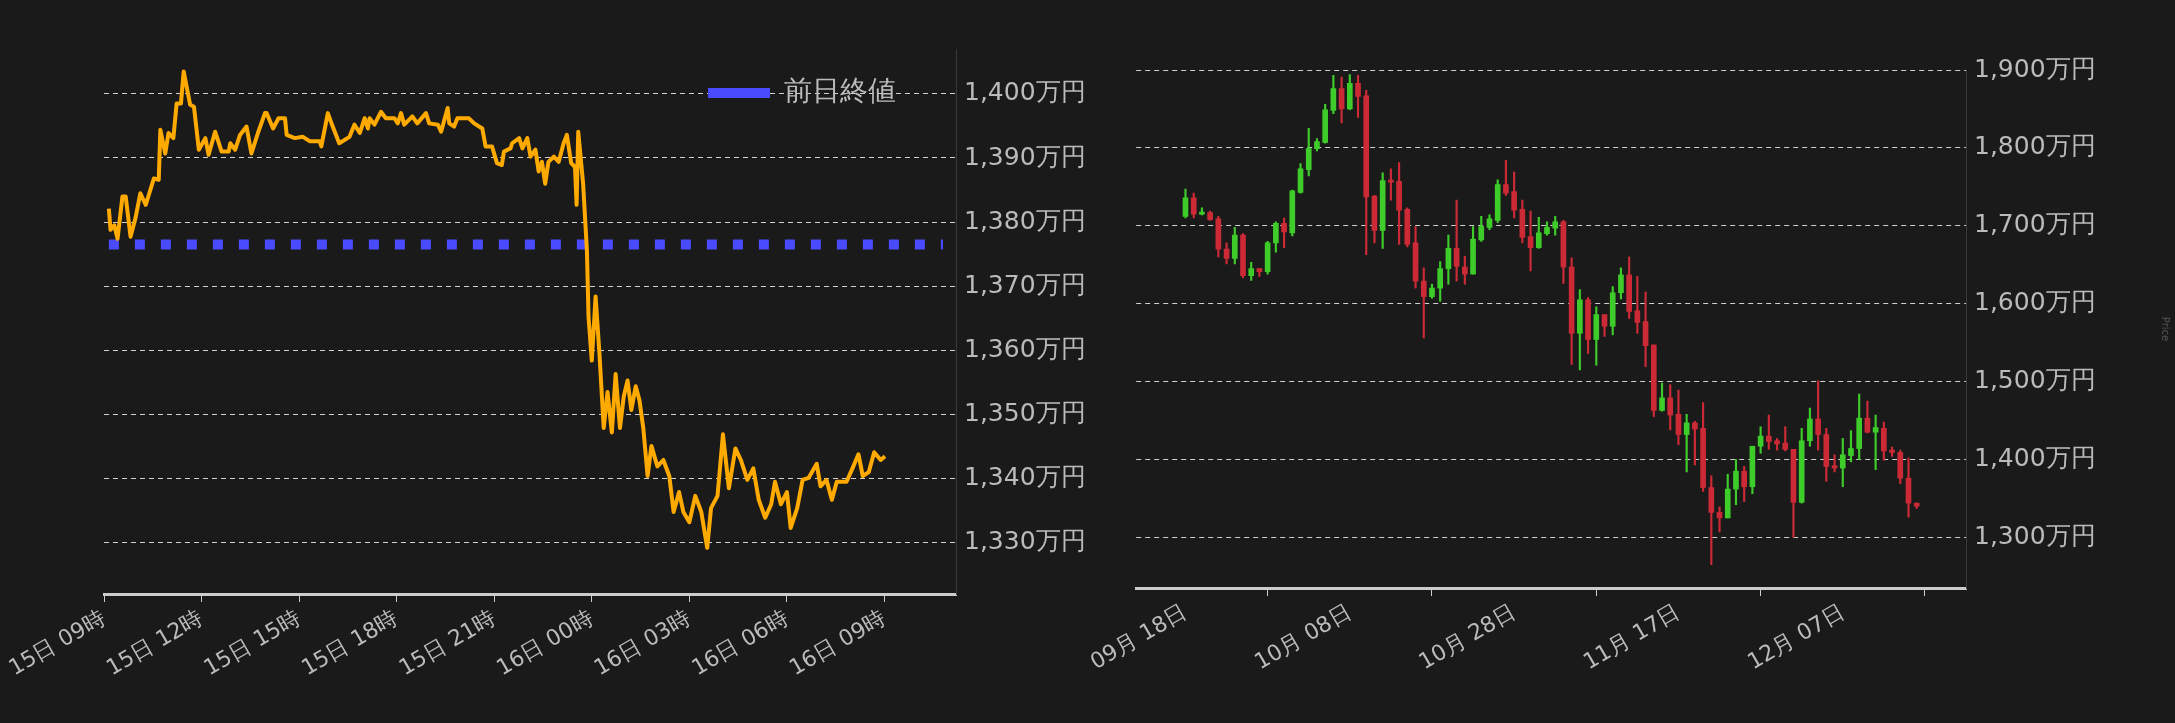  Describe the element at coordinates (1631, 637) in the screenshot. I see `x-tick-label: 11月 17日` at that location.